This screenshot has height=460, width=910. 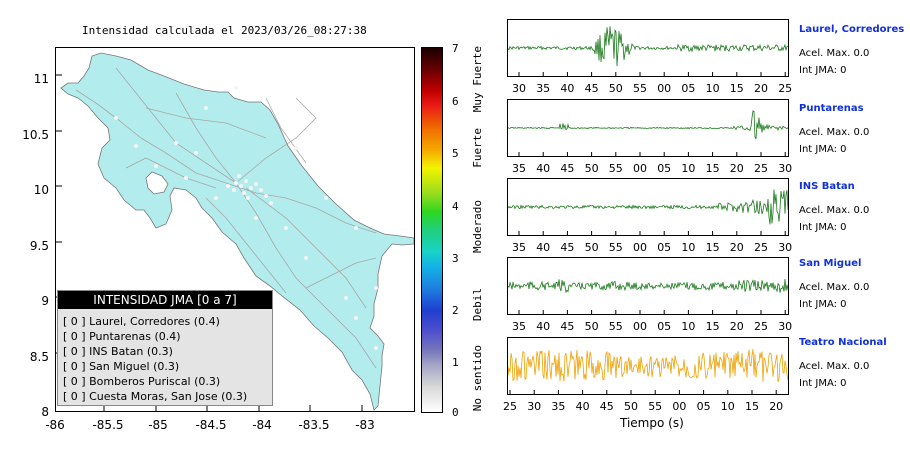 I want to click on scale-tick: 7, so click(x=455, y=48).